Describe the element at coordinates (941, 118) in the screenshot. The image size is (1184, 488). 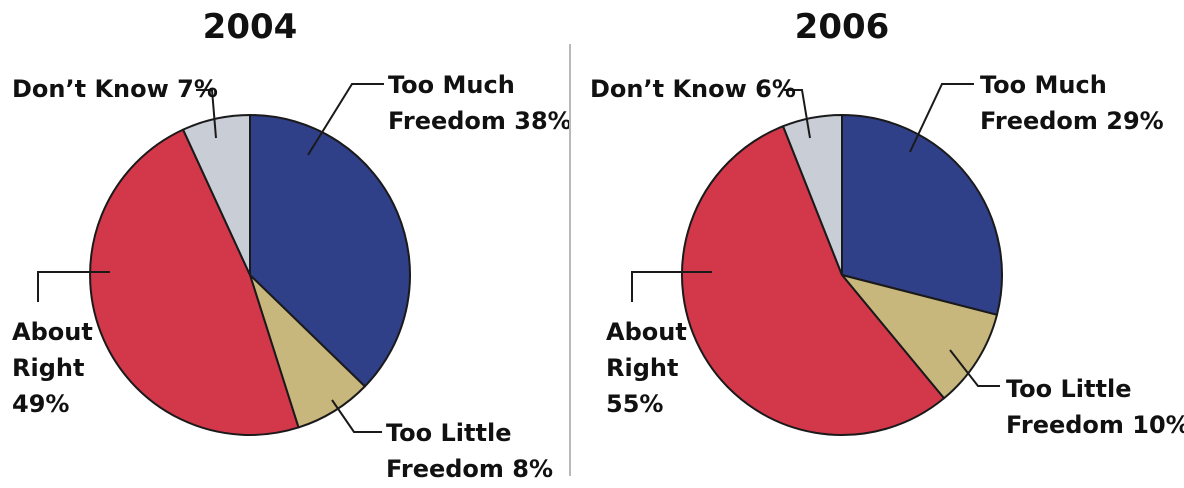
I see `leader-line-too-much-2006` at that location.